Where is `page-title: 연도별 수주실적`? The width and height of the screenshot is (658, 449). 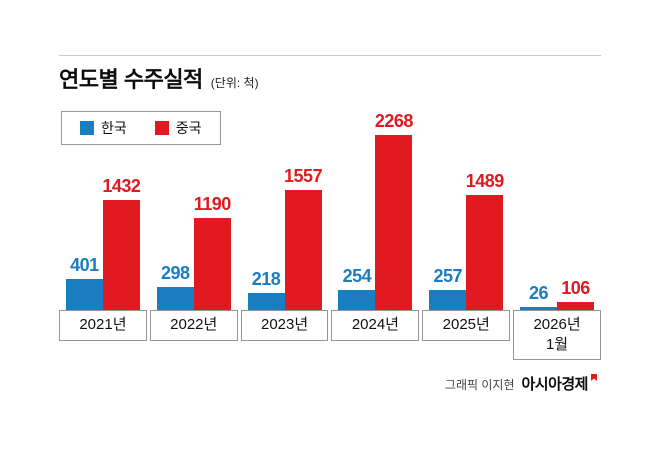 page-title: 연도별 수주실적 is located at coordinates (131, 79).